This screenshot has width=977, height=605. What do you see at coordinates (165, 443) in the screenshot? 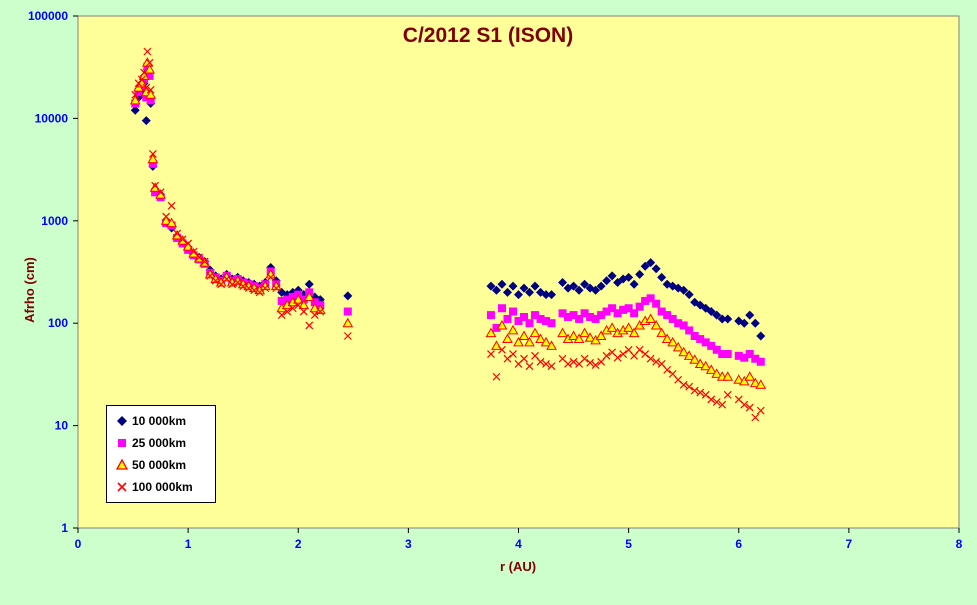
I see `legend-item-25000km: 25 000km` at bounding box center [165, 443].